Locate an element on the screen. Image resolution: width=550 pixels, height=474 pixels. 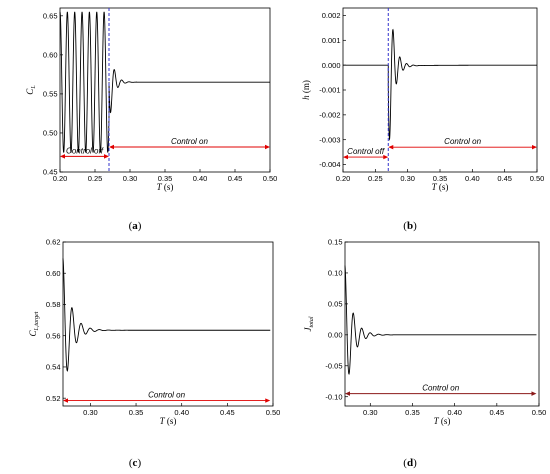
x-tick-label-b: 0.35 is located at coordinates (440, 178).